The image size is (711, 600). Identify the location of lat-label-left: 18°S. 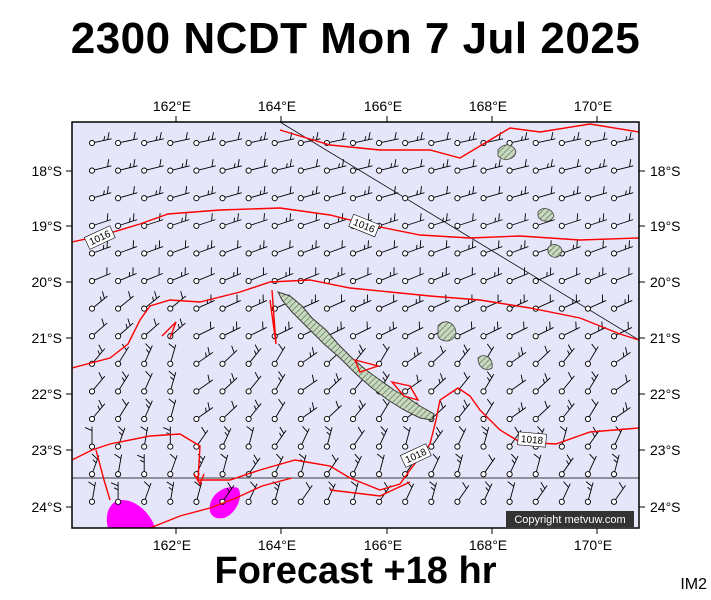
(46, 171).